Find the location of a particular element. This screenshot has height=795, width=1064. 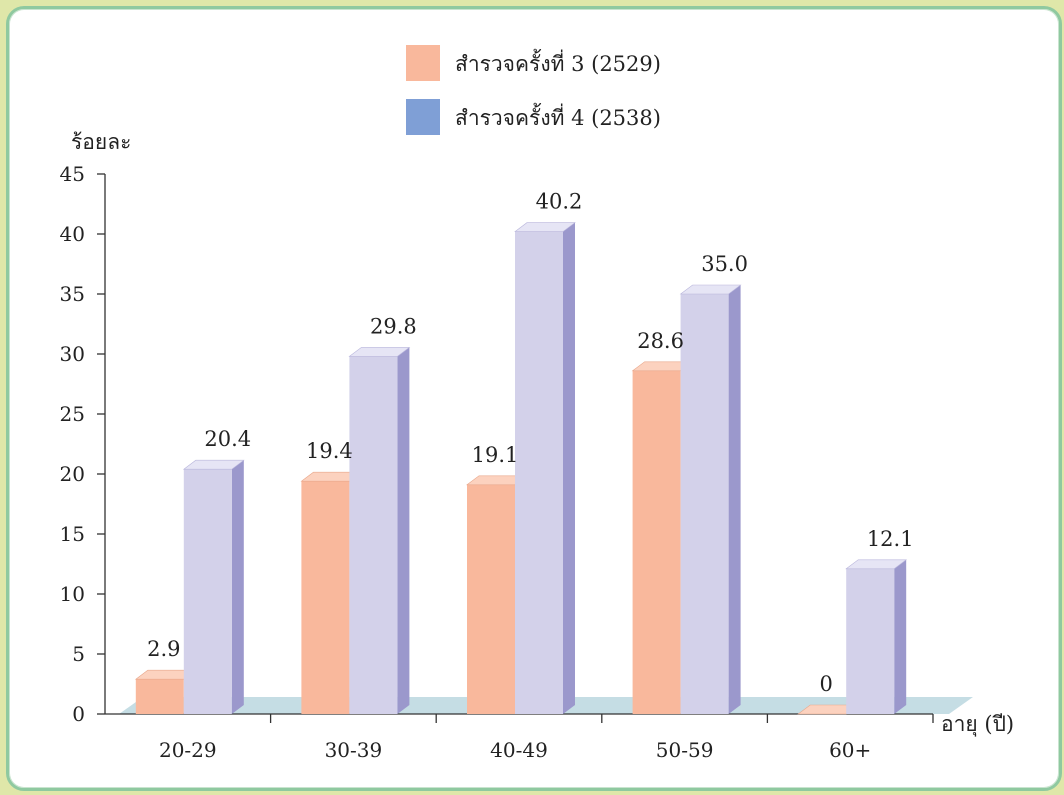

data-label-series-4-30-39: 29.8 is located at coordinates (393, 326).